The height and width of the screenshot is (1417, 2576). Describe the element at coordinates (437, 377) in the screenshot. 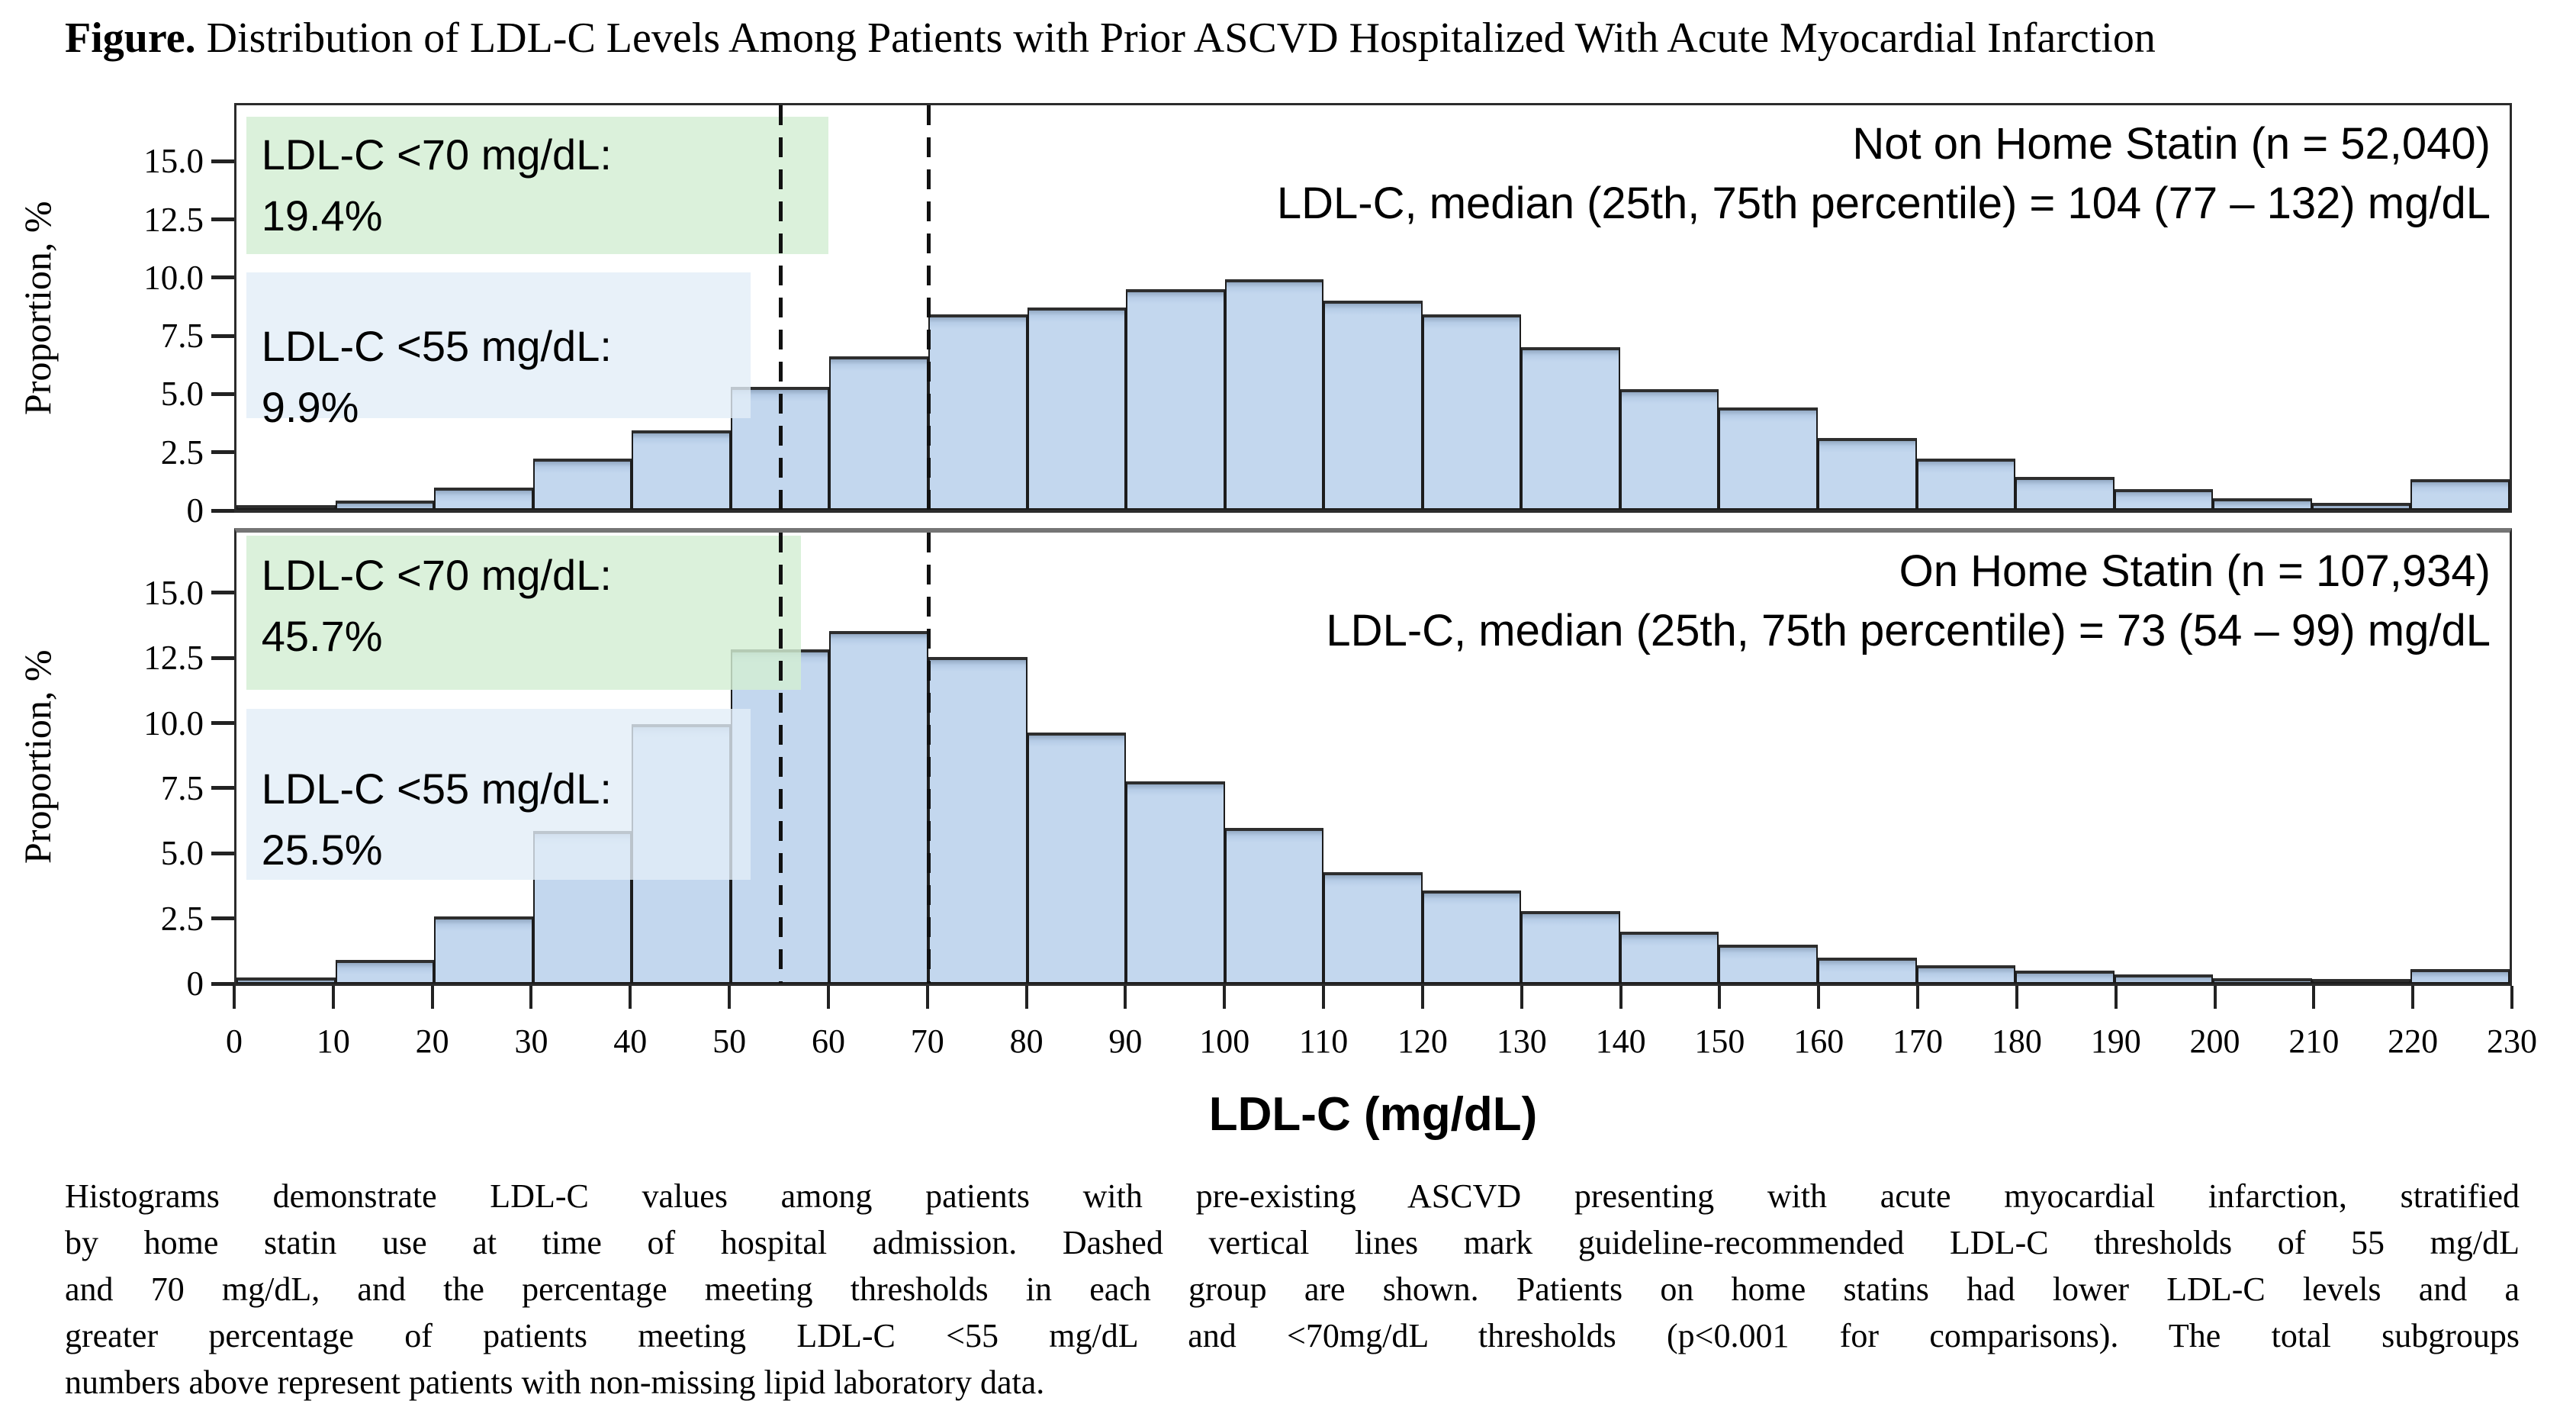

I see `threshold-55-annotation: LDL-C <55 mg/dL: 9.9%` at that location.